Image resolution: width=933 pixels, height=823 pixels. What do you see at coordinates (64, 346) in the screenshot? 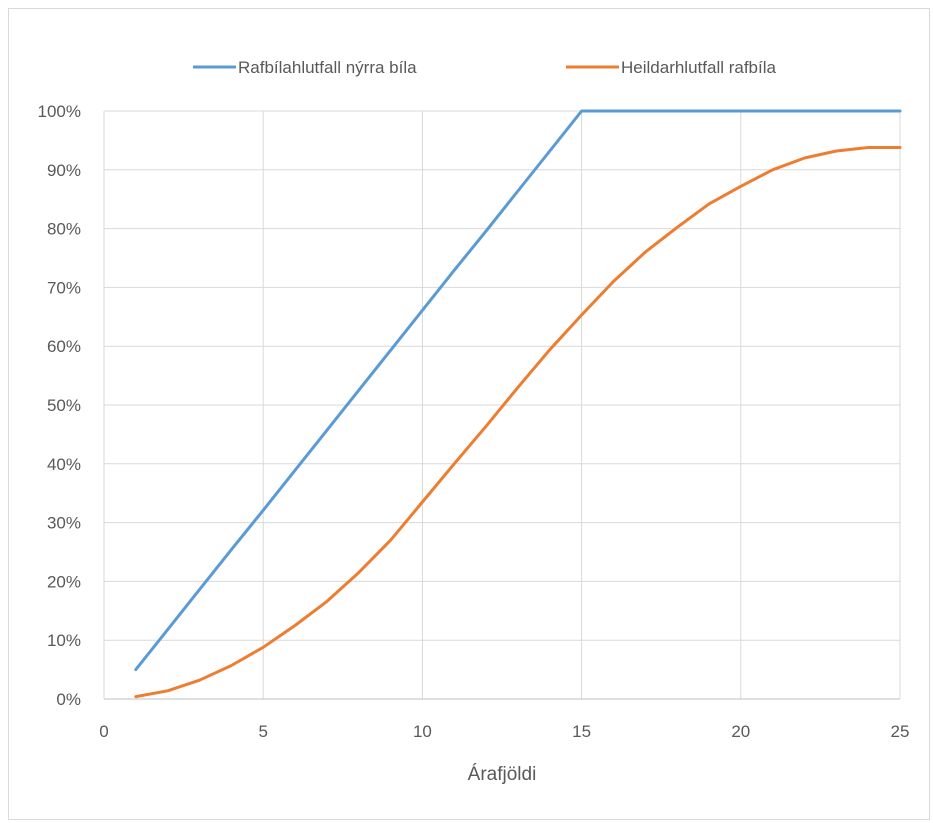
I see `y-tick-label: 60%` at bounding box center [64, 346].